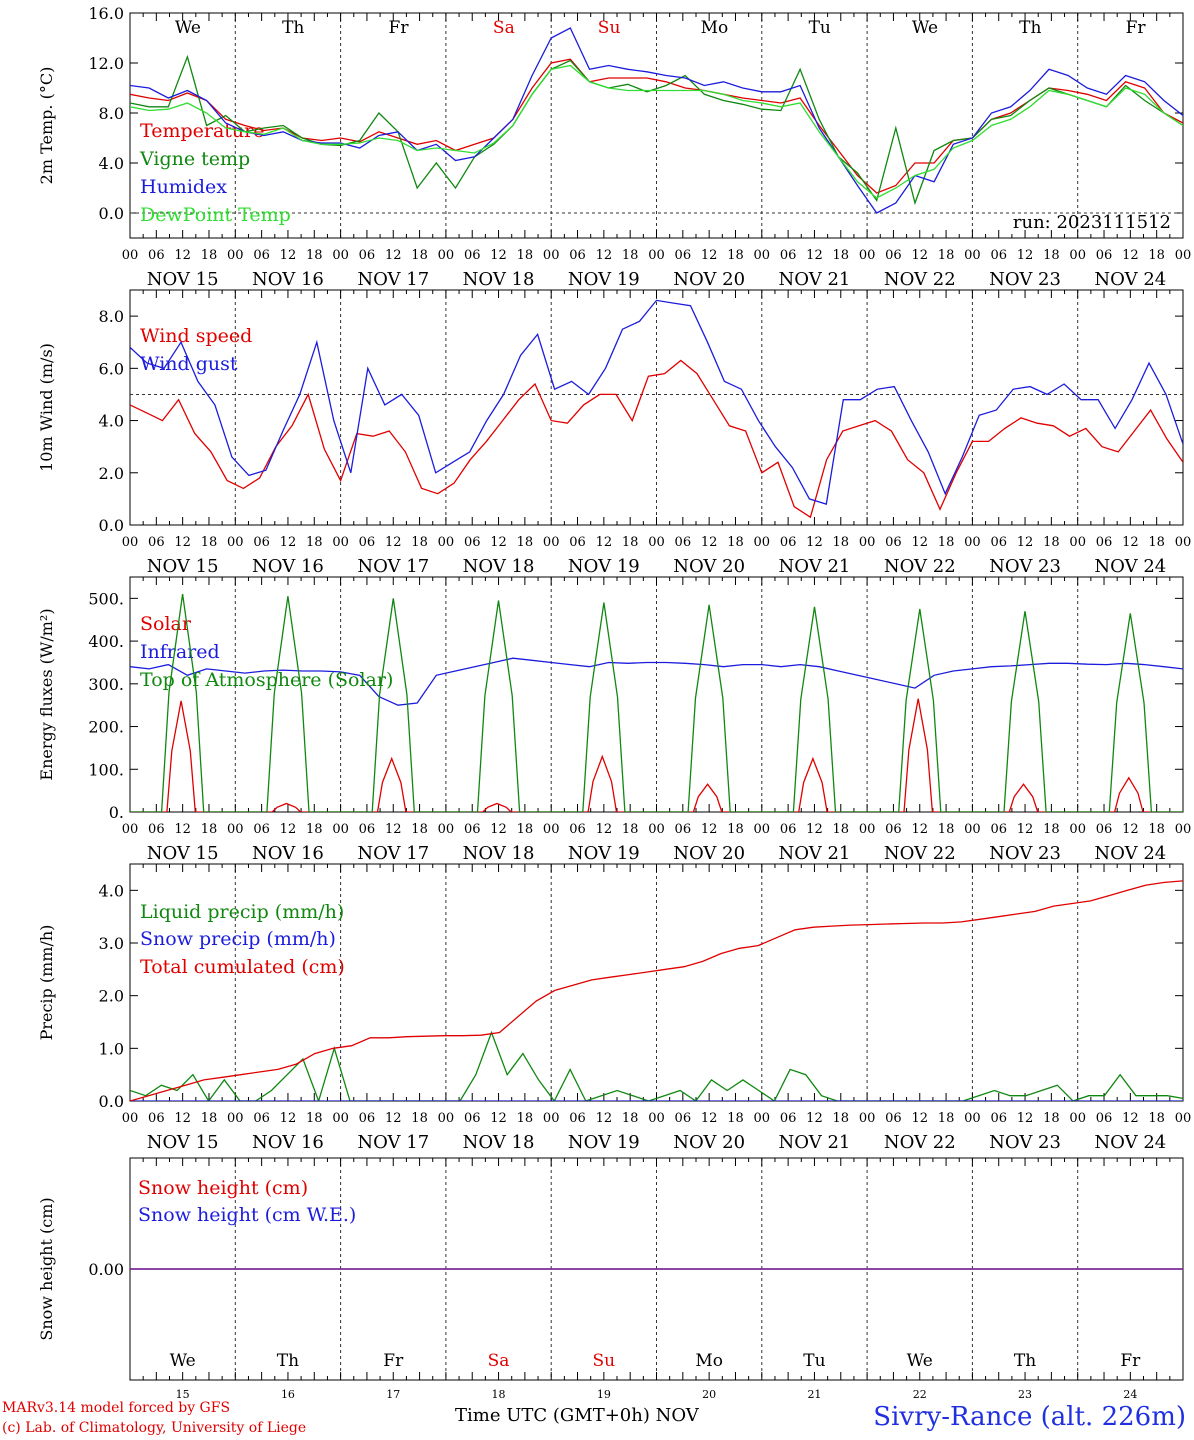 Image resolution: width=1194 pixels, height=1440 pixels. Describe the element at coordinates (499, 853) in the screenshot. I see `date-label: NOV 18` at that location.